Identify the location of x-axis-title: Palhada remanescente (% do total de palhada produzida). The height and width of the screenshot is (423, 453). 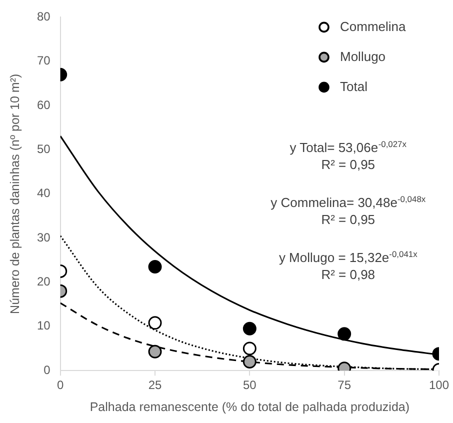
(250, 407).